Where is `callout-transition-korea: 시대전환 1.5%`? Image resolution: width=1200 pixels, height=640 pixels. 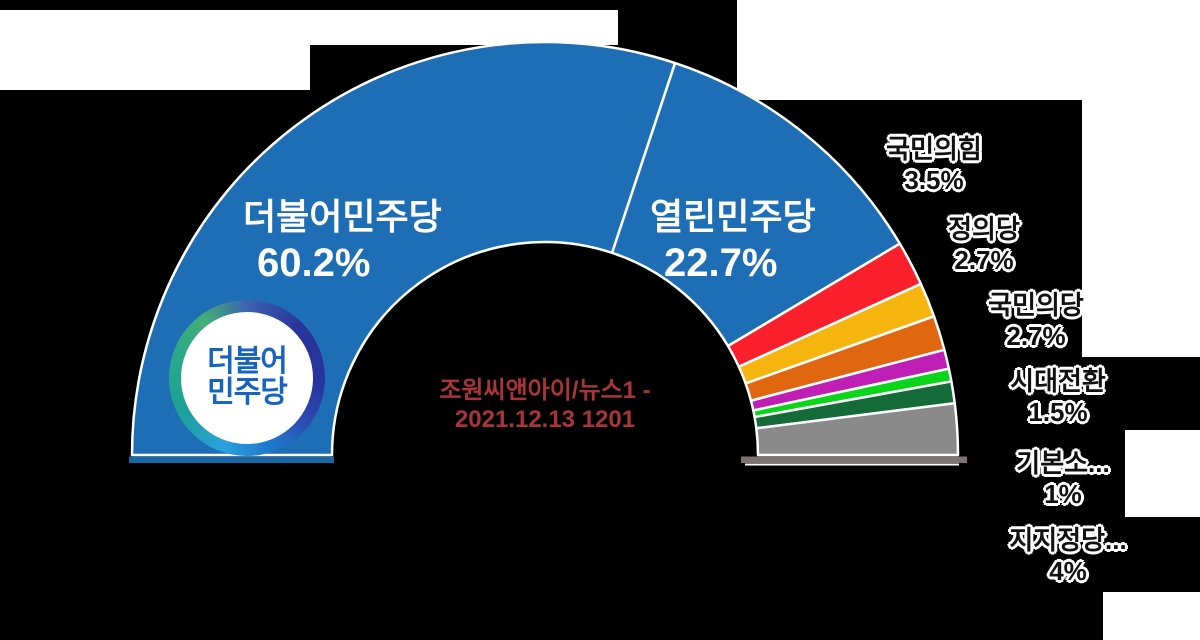
callout-transition-korea: 시대전환 1.5% is located at coordinates (1058, 397).